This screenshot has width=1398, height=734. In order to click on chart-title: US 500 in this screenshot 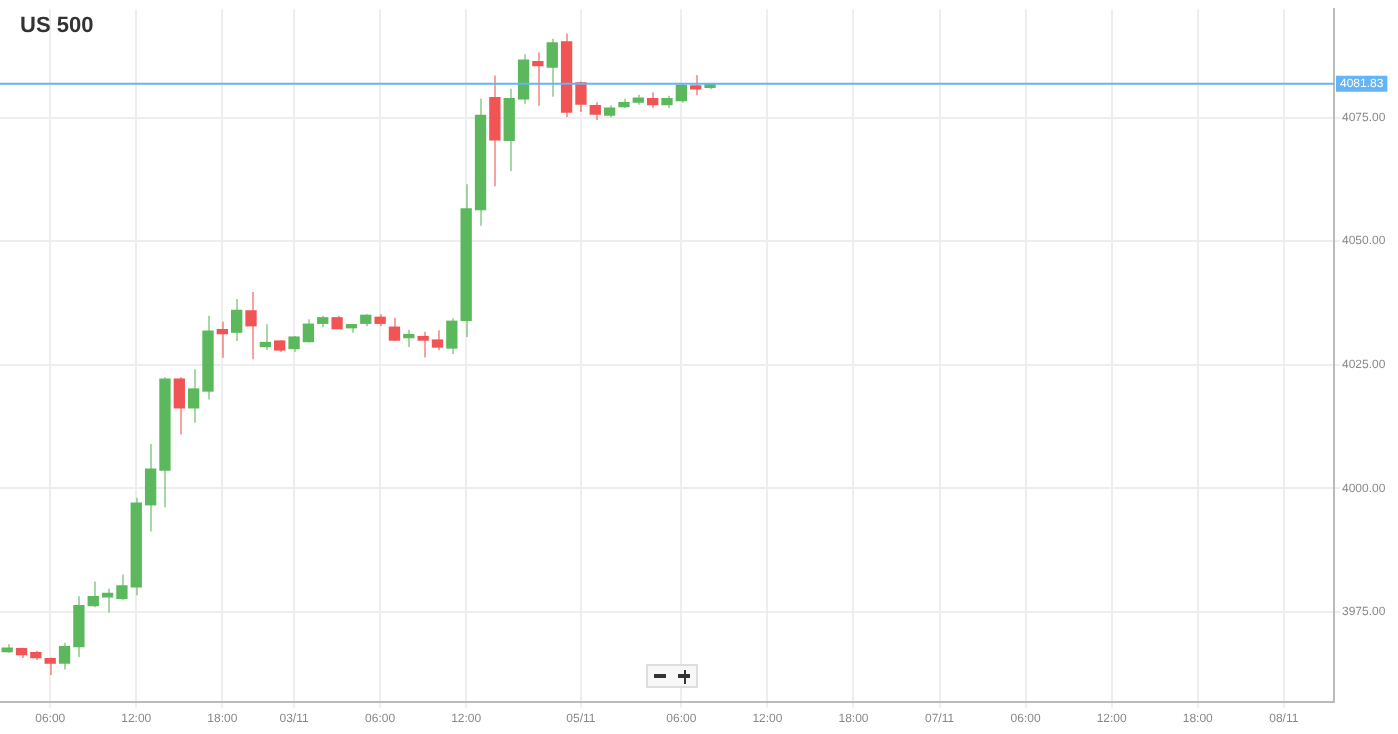, I will do `click(57, 26)`.